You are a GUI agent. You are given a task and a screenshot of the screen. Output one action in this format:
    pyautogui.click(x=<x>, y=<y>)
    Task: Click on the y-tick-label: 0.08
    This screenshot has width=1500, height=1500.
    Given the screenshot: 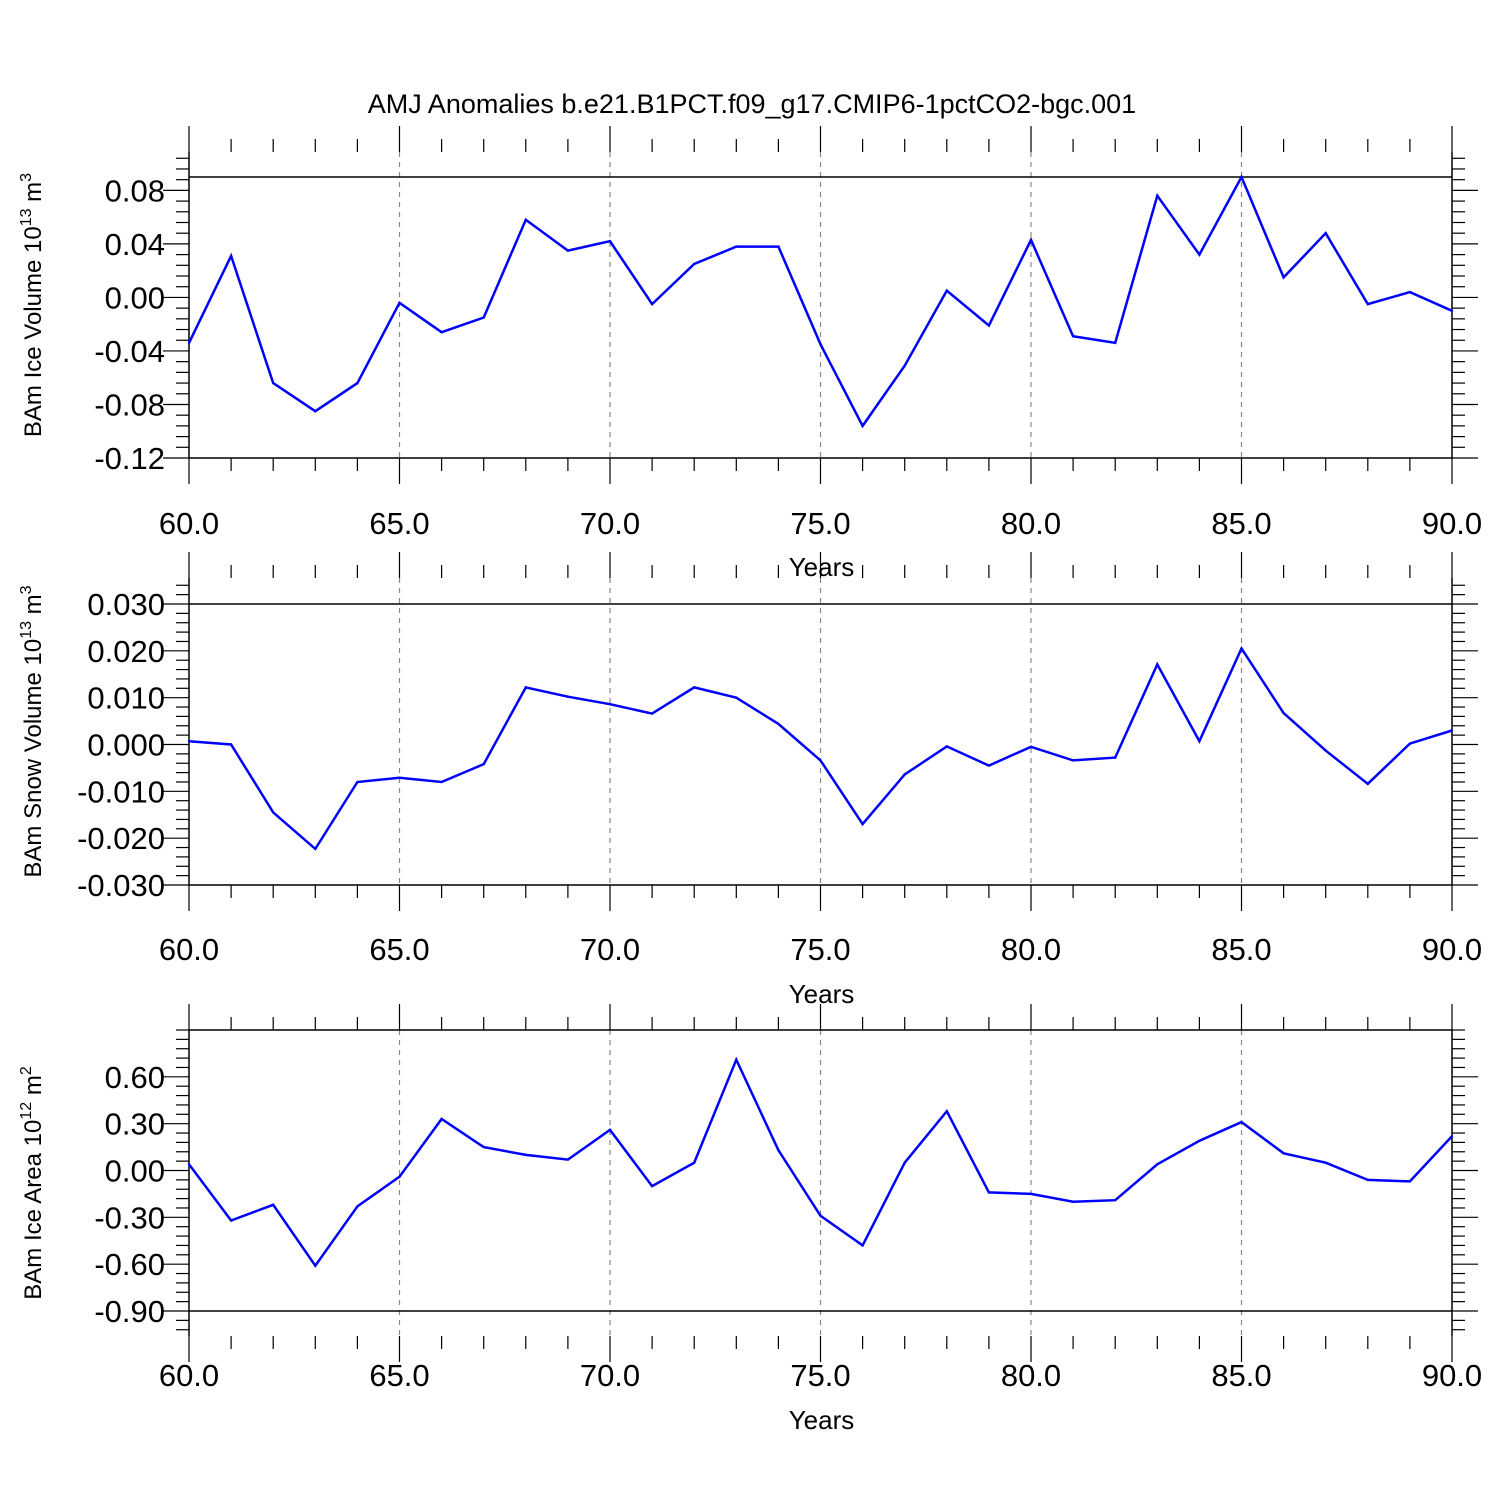 What is the action you would take?
    pyautogui.click(x=135, y=190)
    